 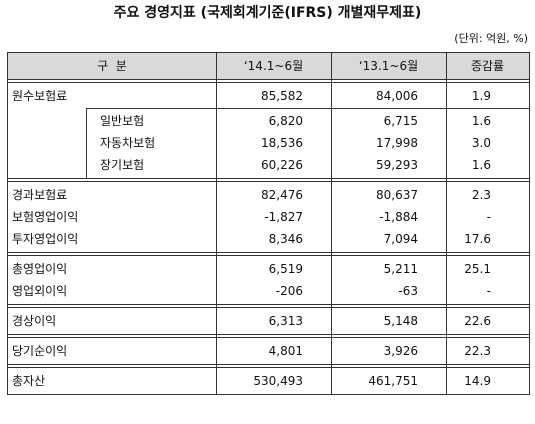 I want to click on row-label: 총영업이익, so click(x=40, y=269).